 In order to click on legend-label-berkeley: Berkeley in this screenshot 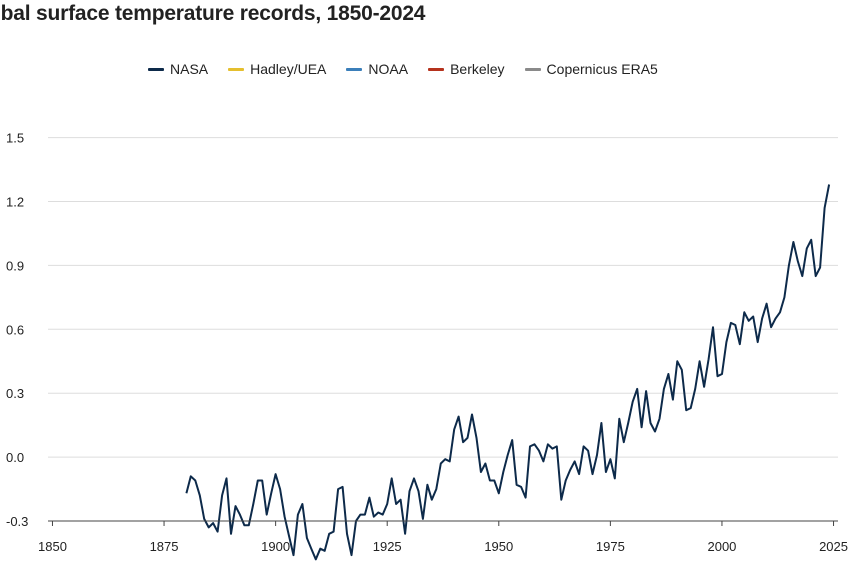, I will do `click(477, 69)`.